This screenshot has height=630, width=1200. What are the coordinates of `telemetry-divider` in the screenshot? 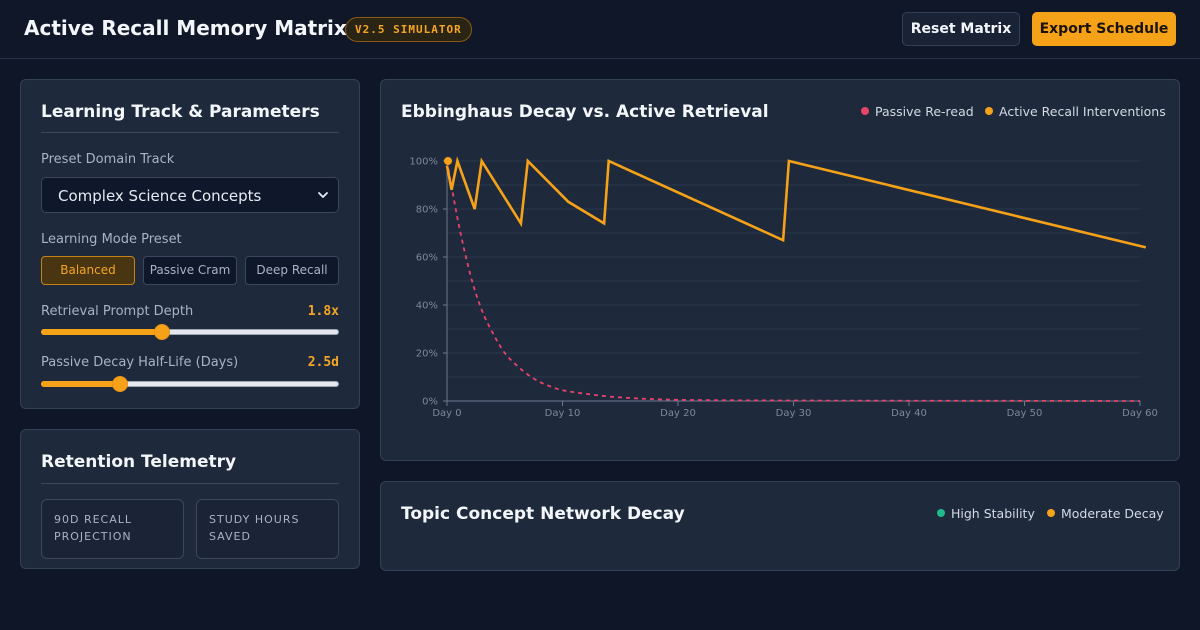 It's located at (190, 483).